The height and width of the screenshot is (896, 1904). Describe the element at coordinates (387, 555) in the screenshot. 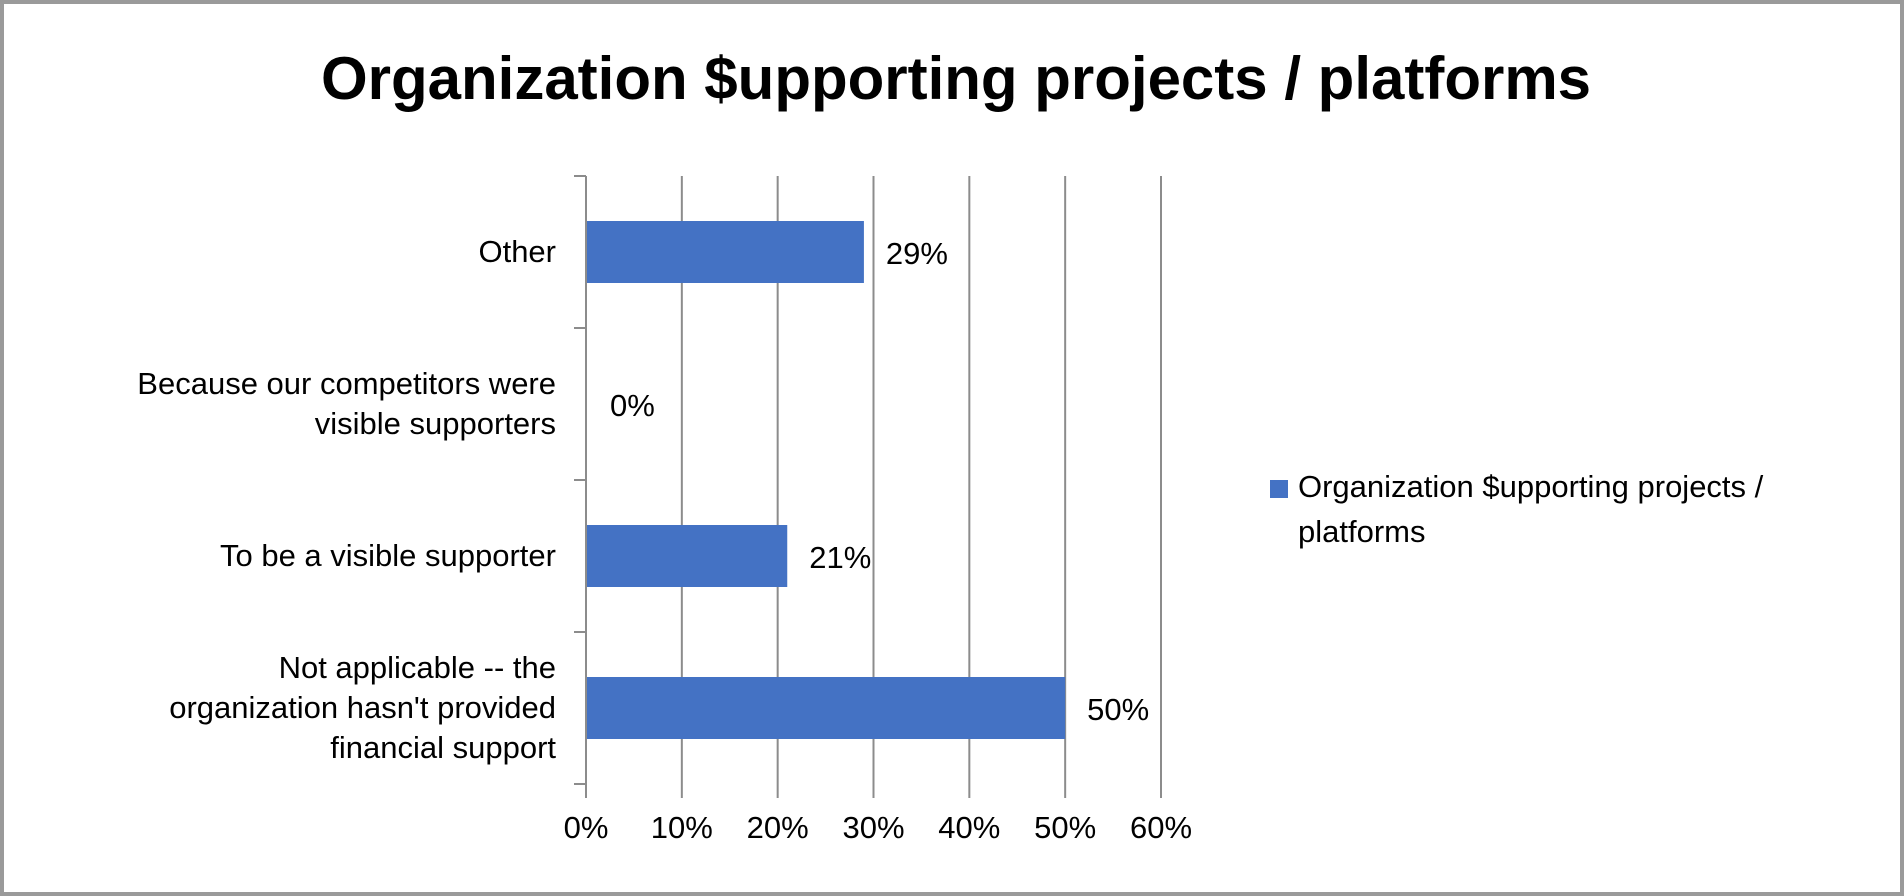

I see `category-label-line: To be a visible supporter` at that location.